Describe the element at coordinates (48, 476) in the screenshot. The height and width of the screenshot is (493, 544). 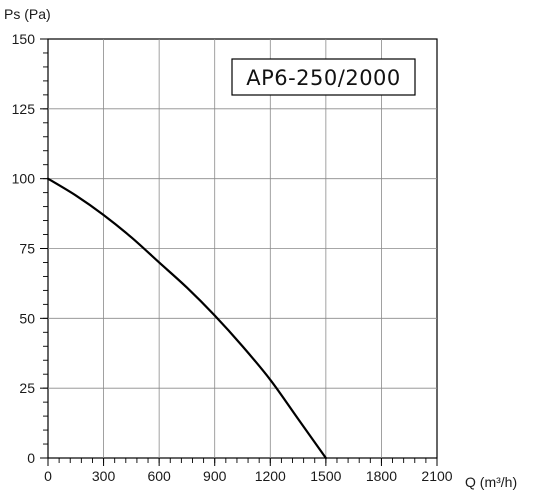
I see `x-tick-label: 0` at that location.